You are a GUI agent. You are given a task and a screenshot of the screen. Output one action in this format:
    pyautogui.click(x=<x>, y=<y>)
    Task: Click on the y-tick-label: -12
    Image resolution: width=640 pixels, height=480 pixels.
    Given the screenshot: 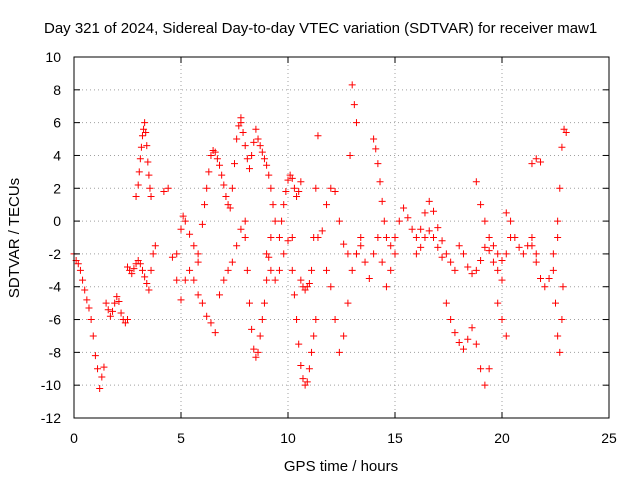 What is the action you would take?
    pyautogui.click(x=51, y=418)
    